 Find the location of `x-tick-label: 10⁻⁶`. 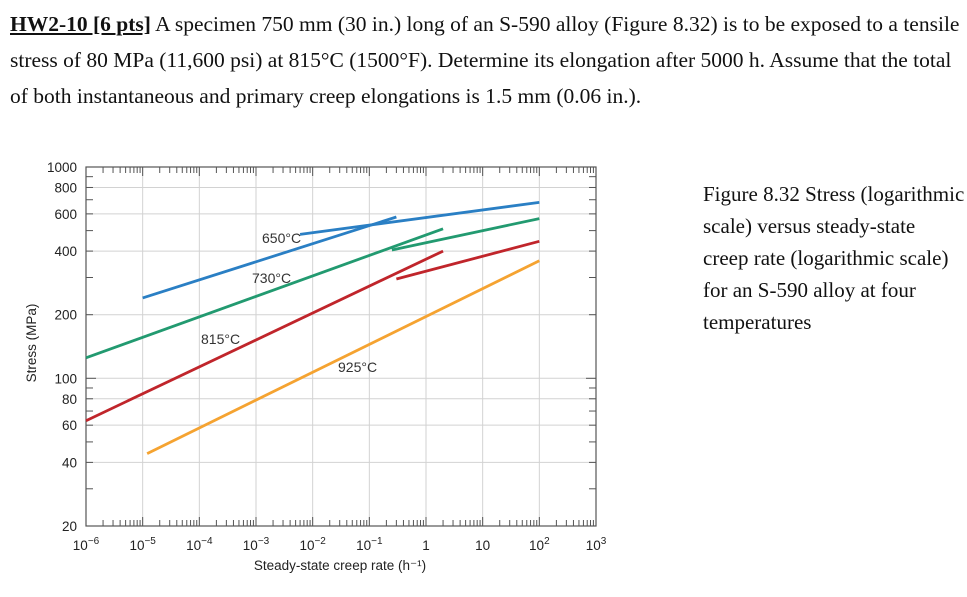

x-tick-label: 10⁻⁶ is located at coordinates (86, 544).